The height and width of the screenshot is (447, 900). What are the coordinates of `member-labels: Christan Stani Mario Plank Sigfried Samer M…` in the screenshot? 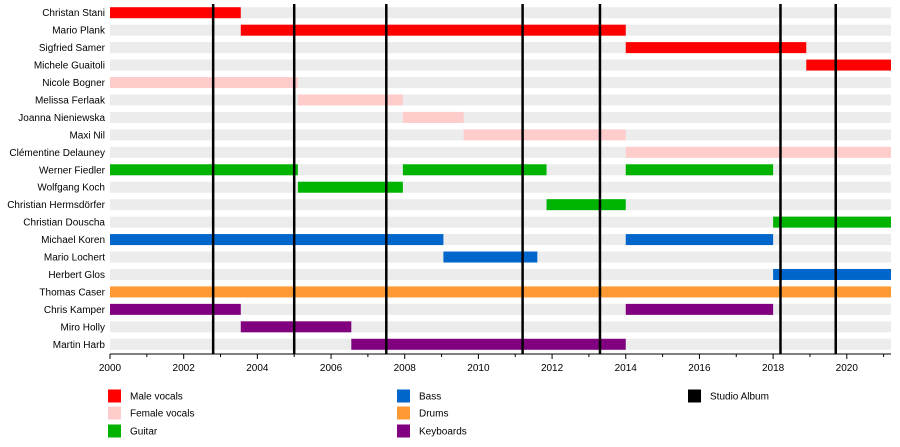 It's located at (56, 179).